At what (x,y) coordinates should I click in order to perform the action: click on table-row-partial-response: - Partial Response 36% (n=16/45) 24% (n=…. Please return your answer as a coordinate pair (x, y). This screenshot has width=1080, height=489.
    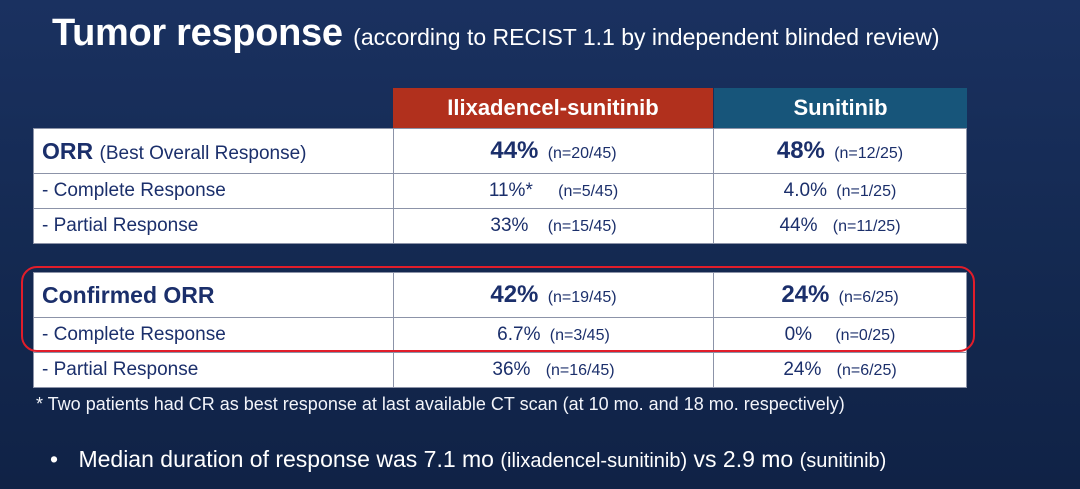
    Looking at the image, I should click on (500, 370).